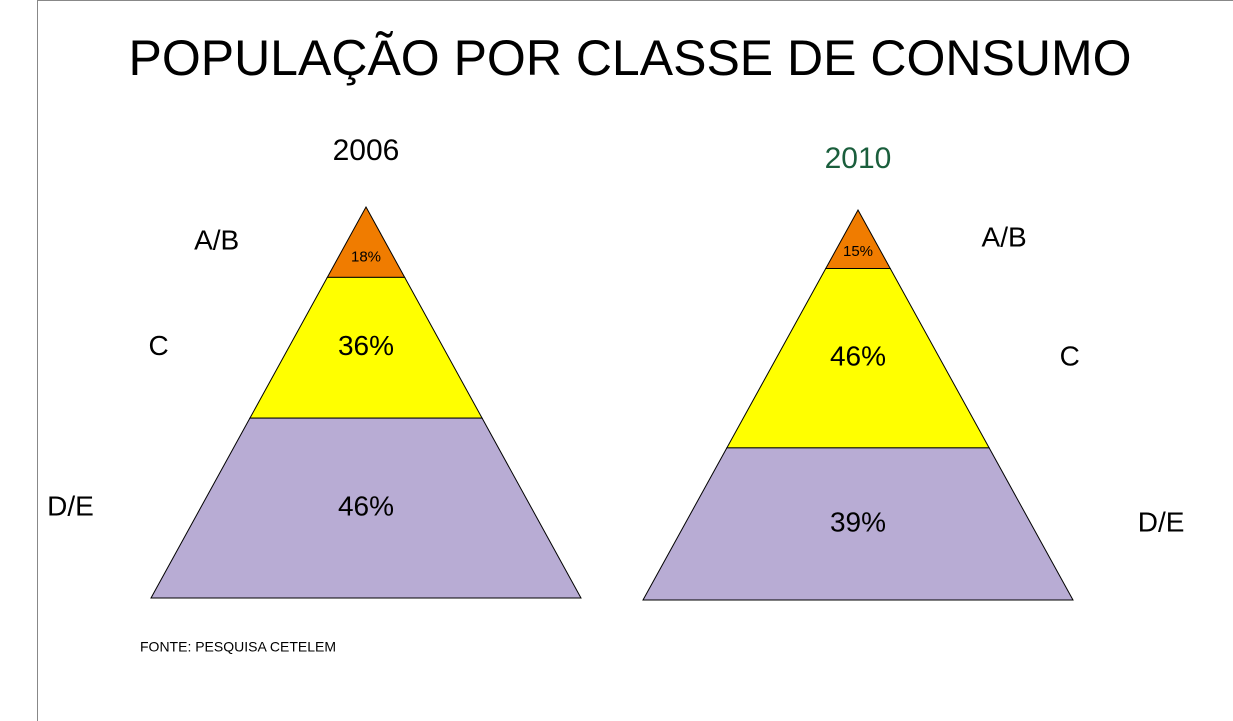 The width and height of the screenshot is (1233, 721). Describe the element at coordinates (238, 647) in the screenshot. I see `source: FONTE: PESQUISA CETELEM` at that location.